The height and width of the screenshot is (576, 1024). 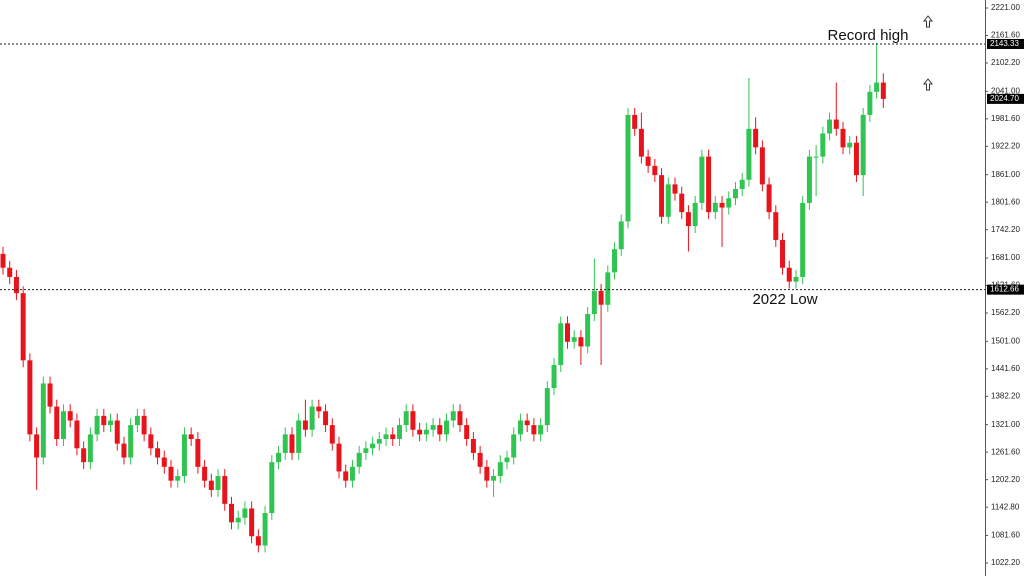 What do you see at coordinates (1005, 535) in the screenshot?
I see `y-tick-label: 1081.60` at bounding box center [1005, 535].